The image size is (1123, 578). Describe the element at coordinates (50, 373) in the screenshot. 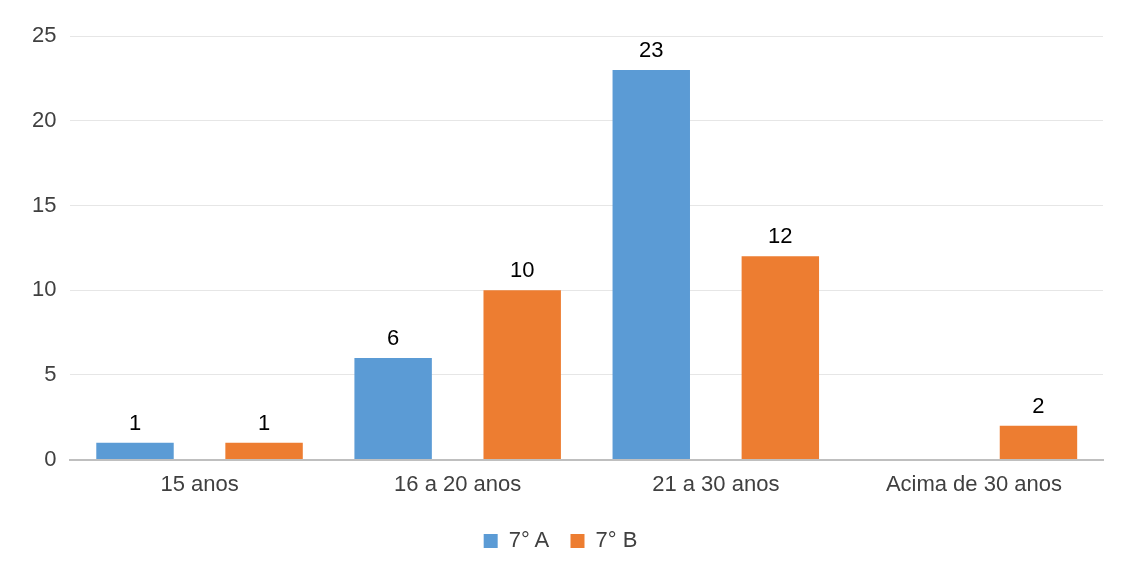

I see `y-tick-label: 5` at that location.